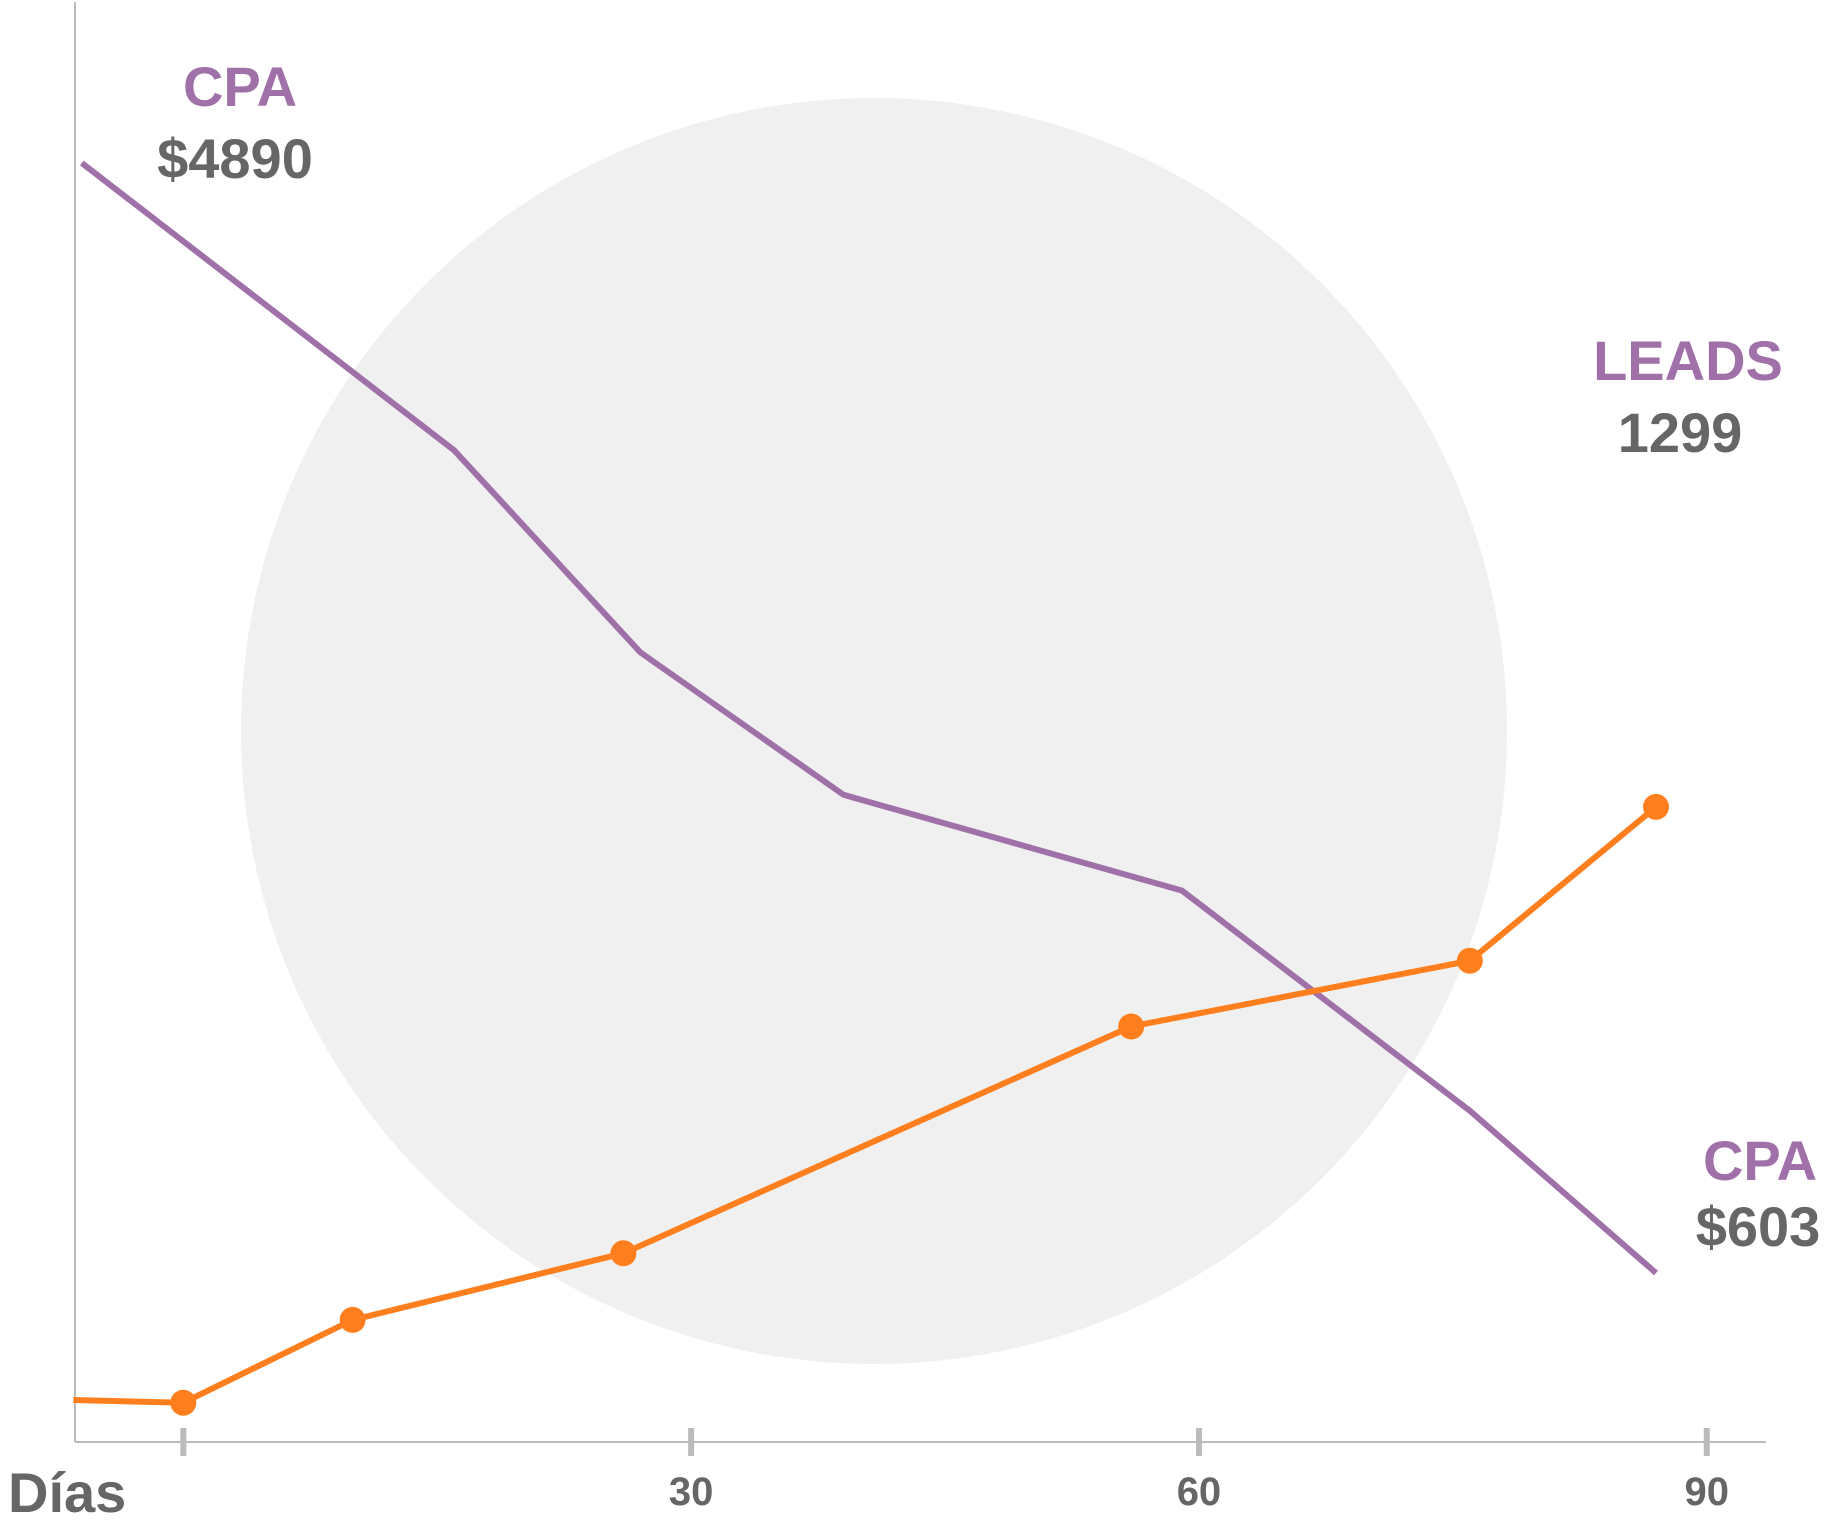 The image size is (1830, 1524). Describe the element at coordinates (691, 1492) in the screenshot. I see `x-axis-tick-label: 30` at that location.